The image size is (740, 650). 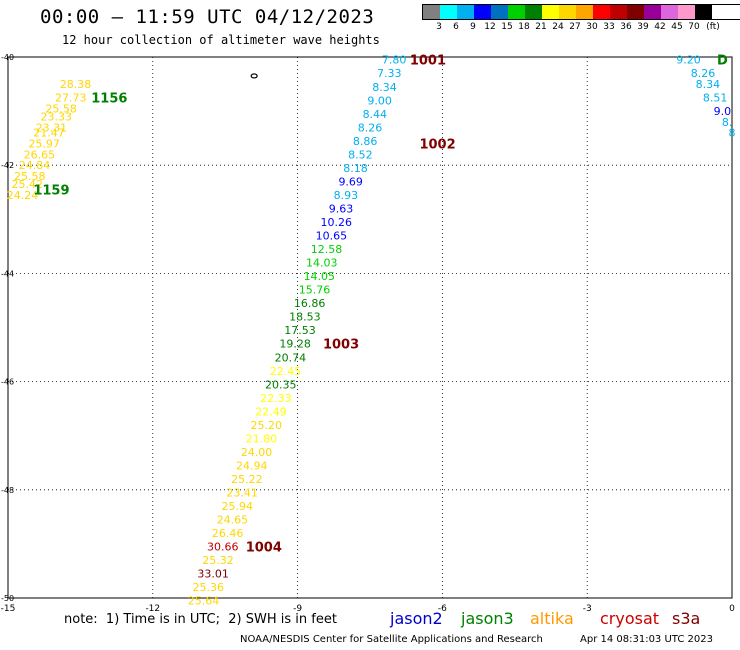 What do you see at coordinates (487, 618) in the screenshot?
I see `mission-jason3: jason3` at bounding box center [487, 618].